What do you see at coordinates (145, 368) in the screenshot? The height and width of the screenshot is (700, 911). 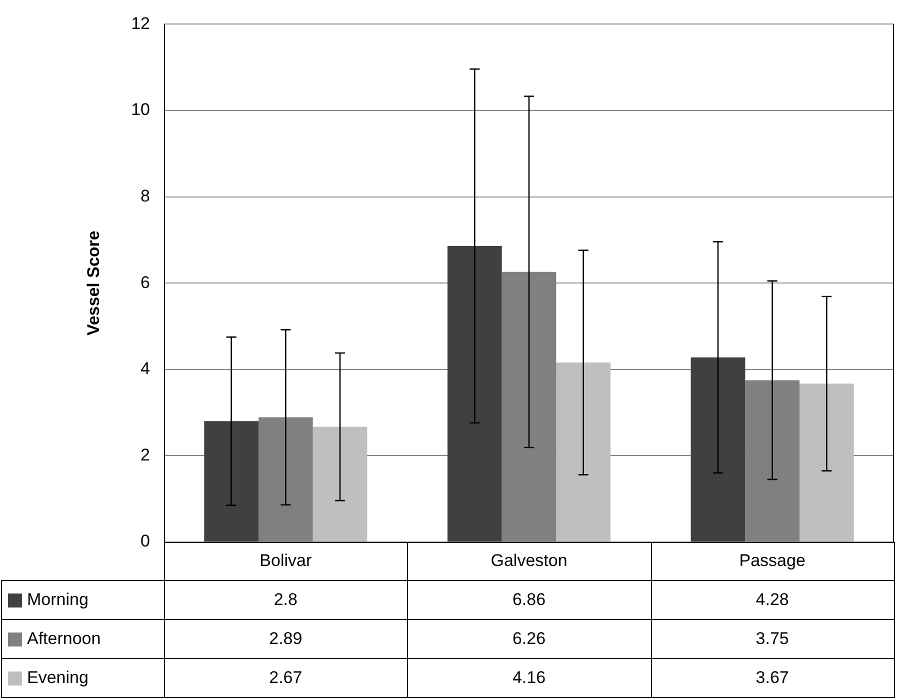 I see `y-tick-label: 4` at bounding box center [145, 368].